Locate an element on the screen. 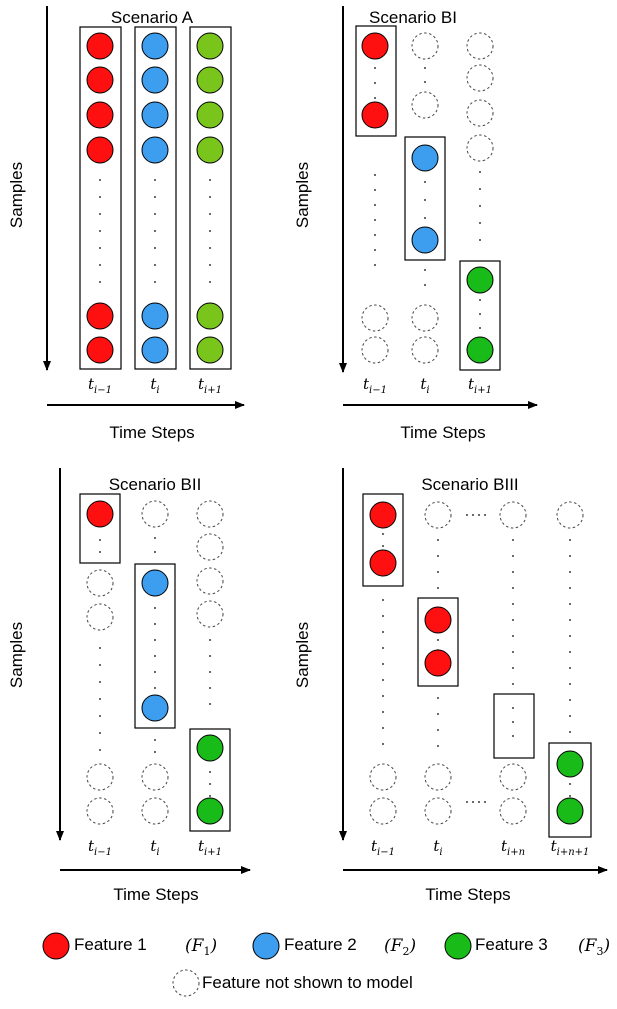 The height and width of the screenshot is (1009, 617). time-tick-label: ti is located at coordinates (424, 385).